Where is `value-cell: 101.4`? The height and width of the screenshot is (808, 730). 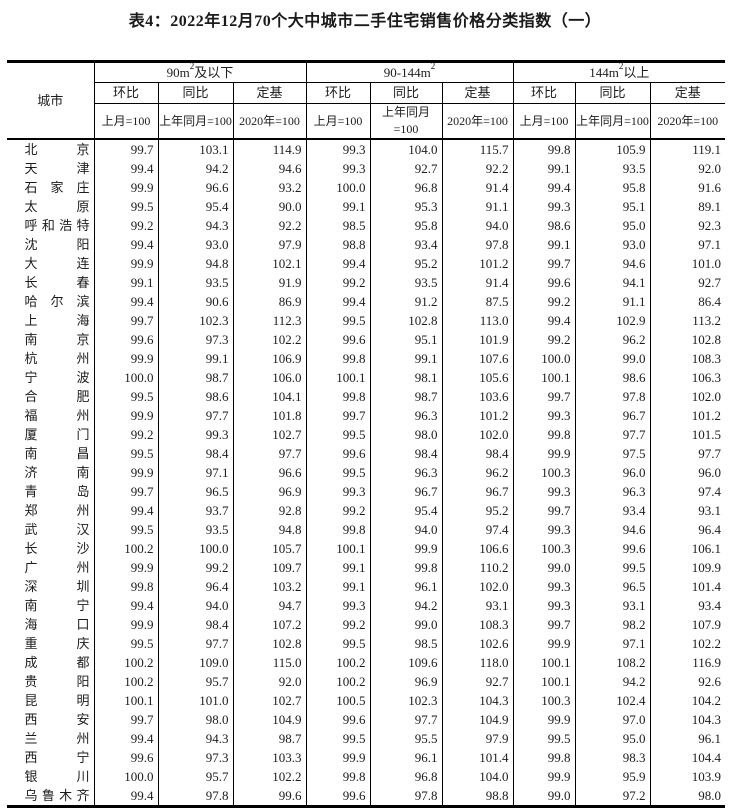
value-cell: 101.4 is located at coordinates (477, 757).